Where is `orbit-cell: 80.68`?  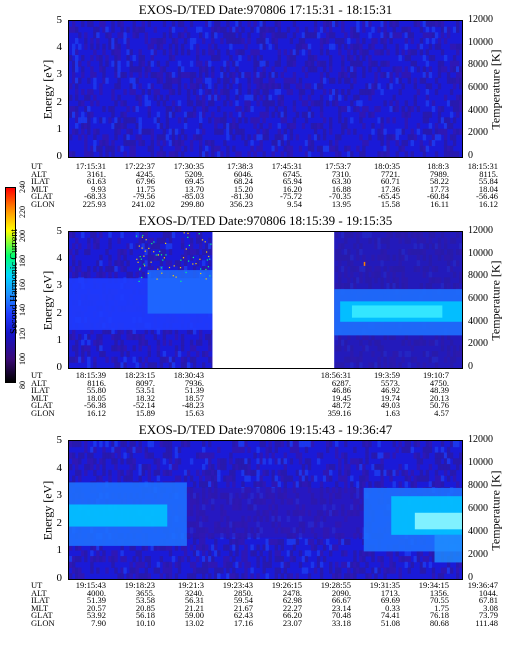
orbit-cell: 80.68 is located at coordinates (439, 622).